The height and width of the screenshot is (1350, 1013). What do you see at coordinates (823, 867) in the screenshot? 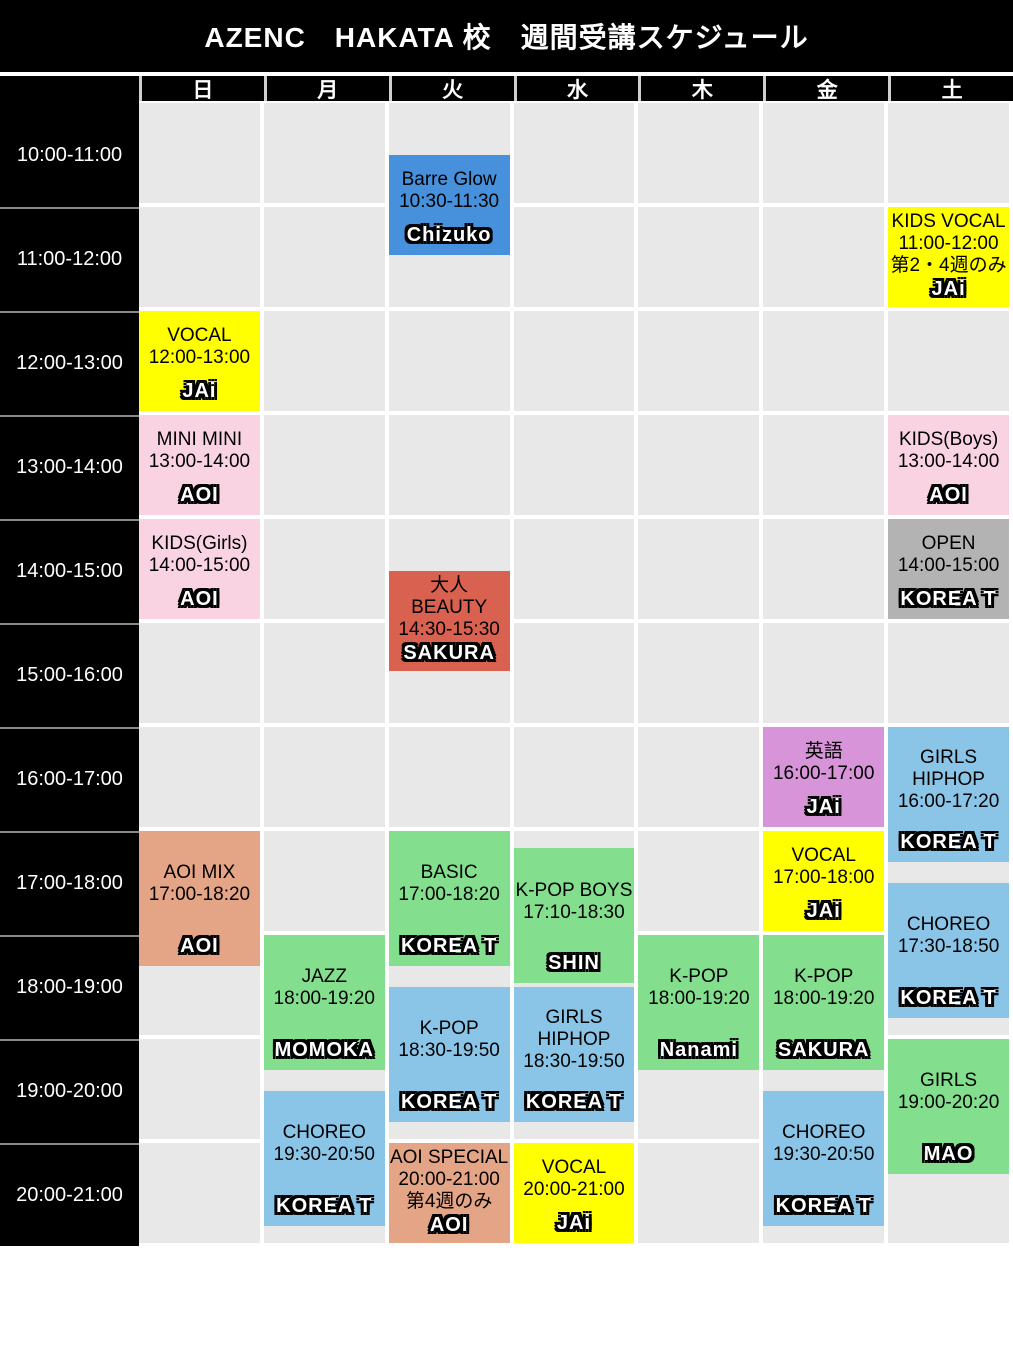
I see `event-text: VOCAL 17:00-18:00` at bounding box center [823, 867].